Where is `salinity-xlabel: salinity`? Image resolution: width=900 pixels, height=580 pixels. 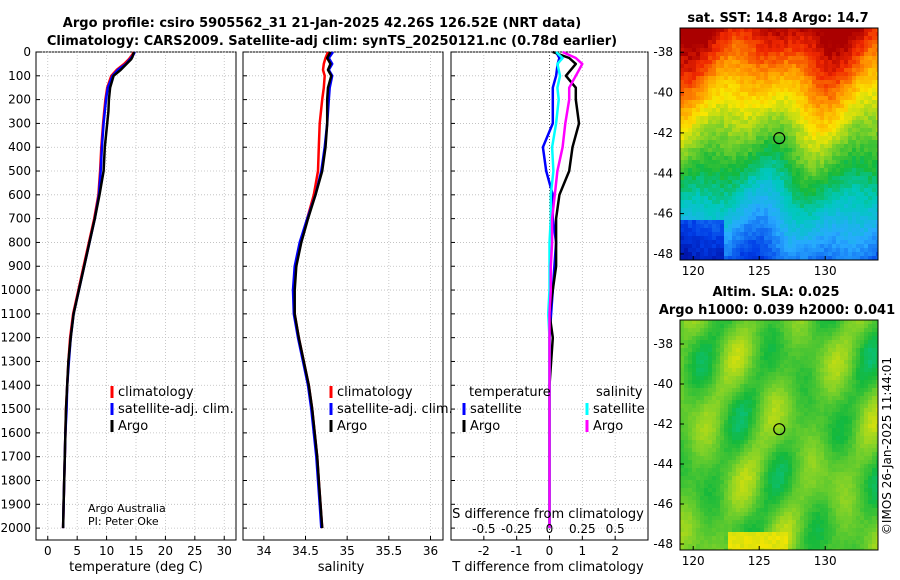
salinity-xlabel: salinity is located at coordinates (341, 567).